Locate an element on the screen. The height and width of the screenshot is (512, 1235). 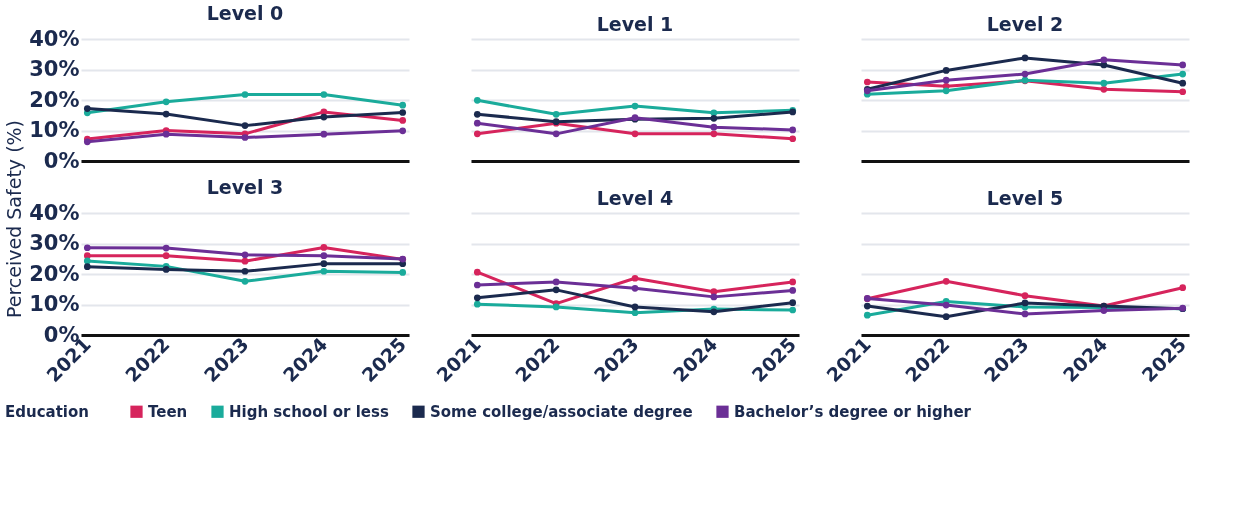
chart-title: Level 2 is located at coordinates (1025, 24).